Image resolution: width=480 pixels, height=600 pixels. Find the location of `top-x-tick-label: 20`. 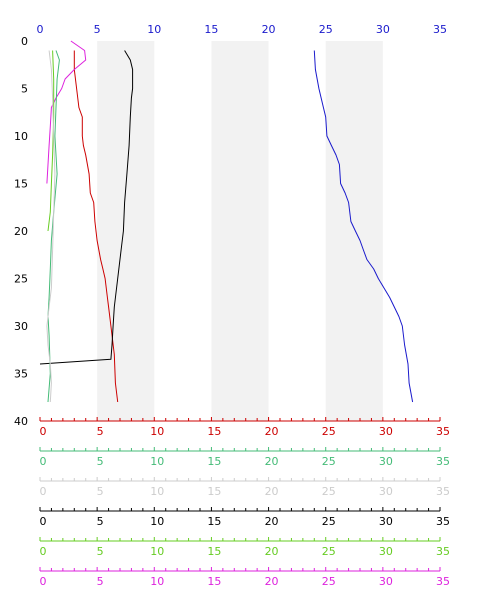

top-x-tick-label: 20 is located at coordinates (269, 29).